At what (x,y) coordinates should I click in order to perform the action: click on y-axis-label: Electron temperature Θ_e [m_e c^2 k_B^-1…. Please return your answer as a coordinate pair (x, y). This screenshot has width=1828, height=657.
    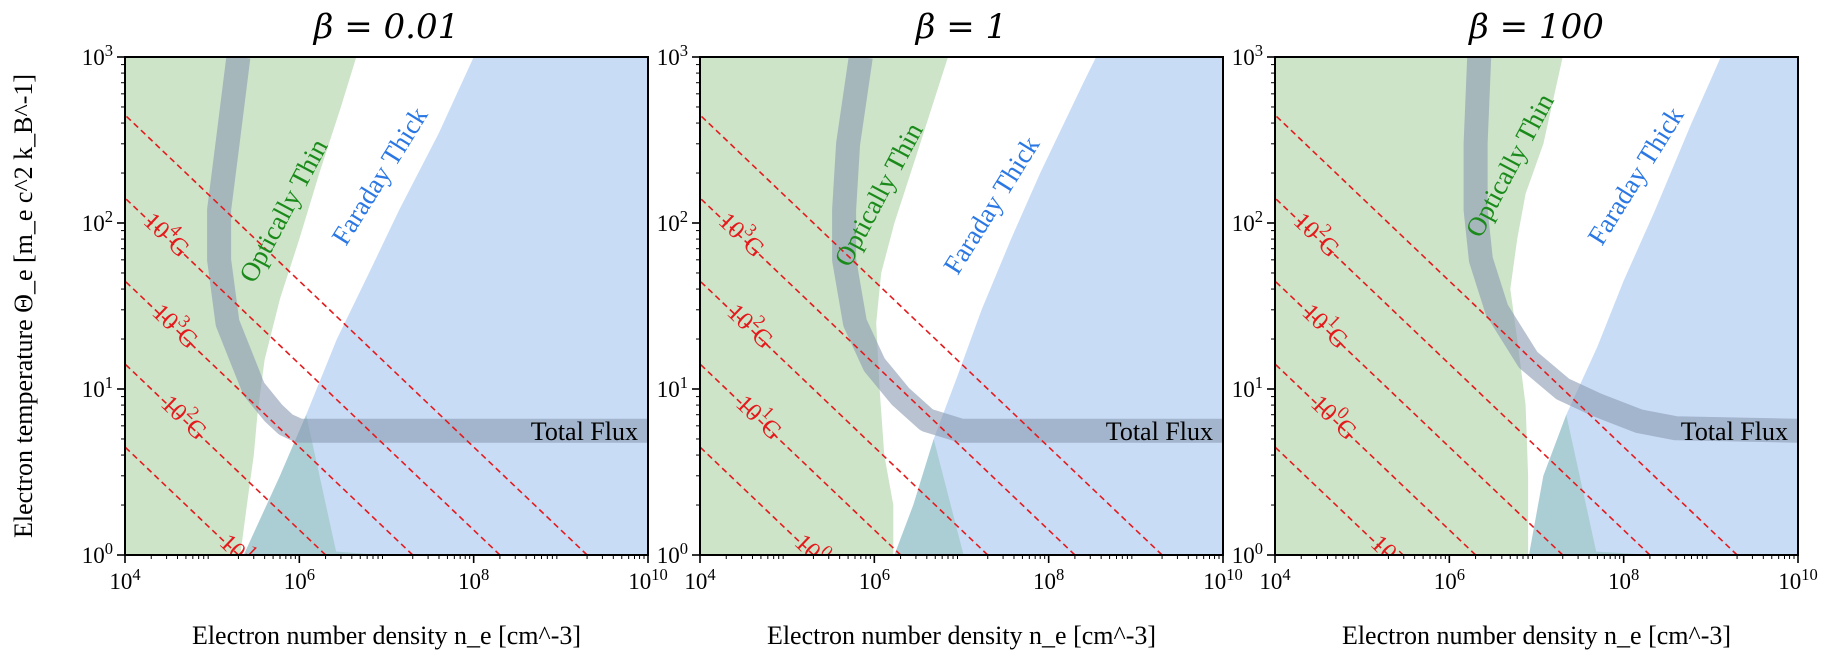
    Looking at the image, I should click on (23, 306).